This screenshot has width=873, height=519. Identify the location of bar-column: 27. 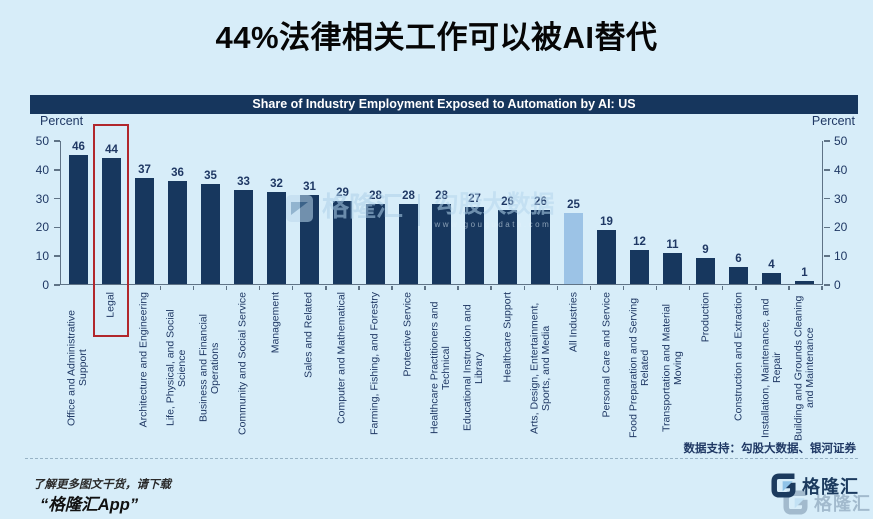
(474, 212).